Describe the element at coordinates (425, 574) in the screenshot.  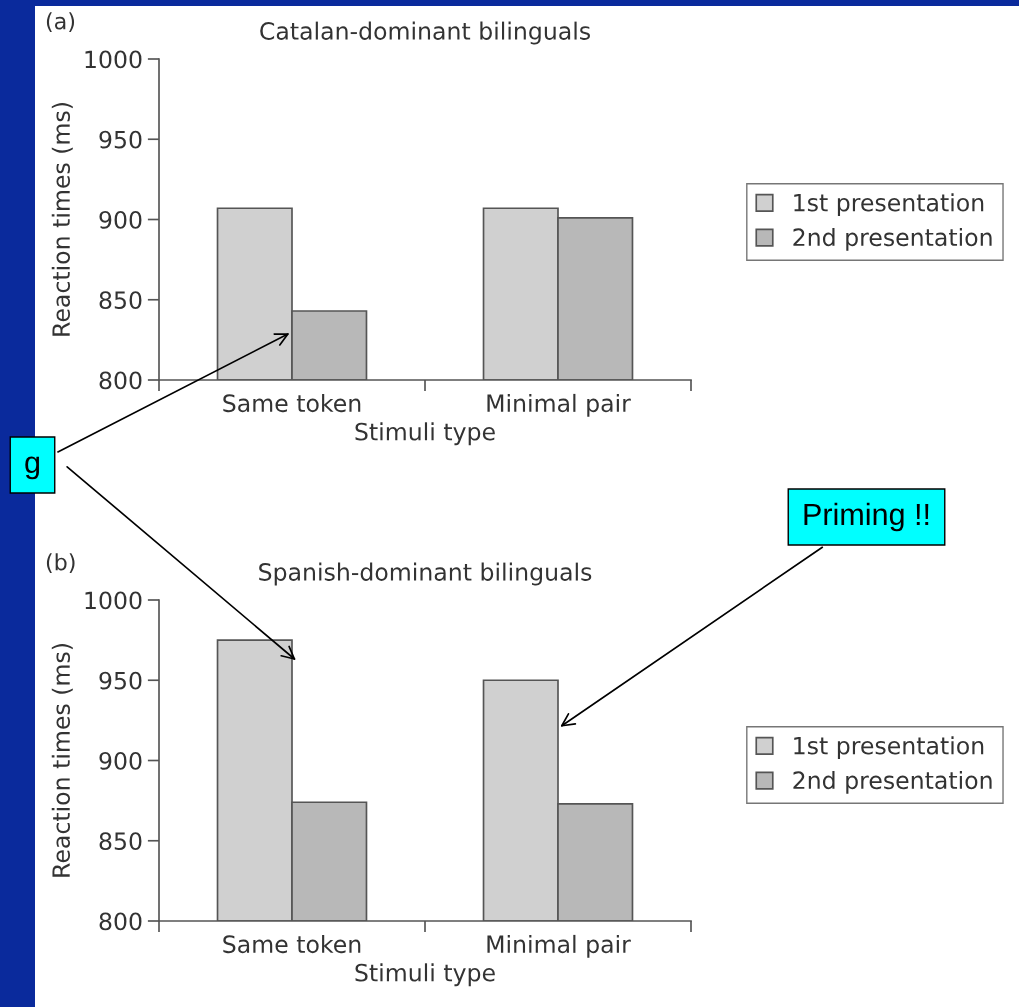
I see `chart-title: Spanish-dominant bilinguals` at that location.